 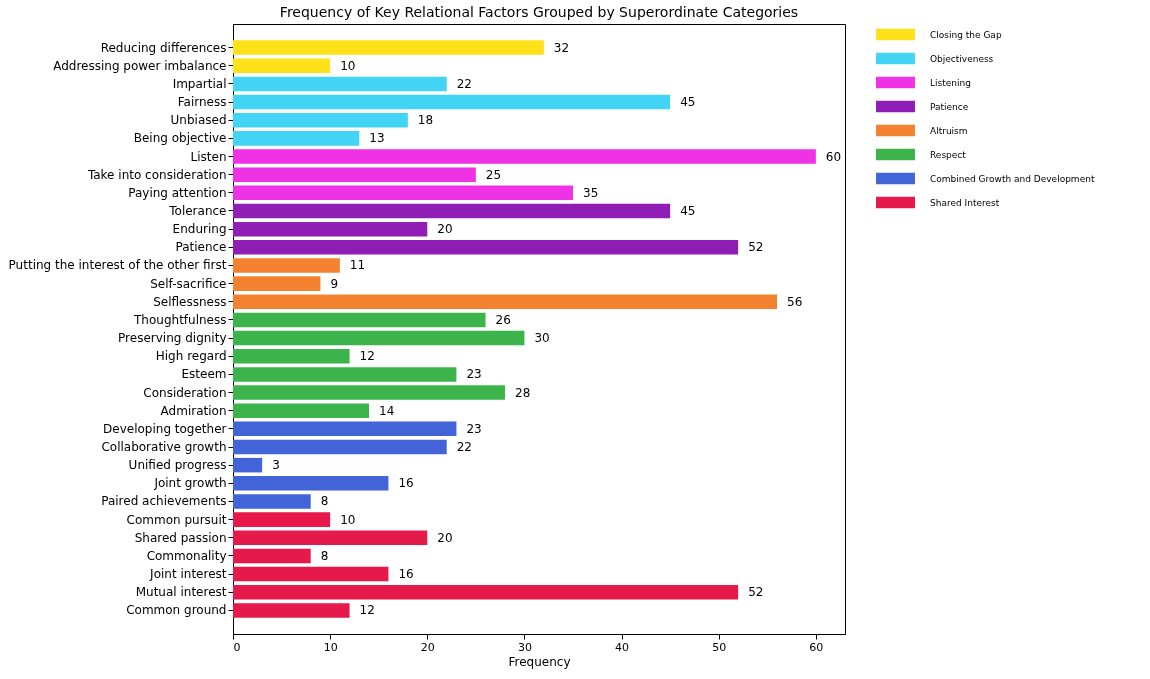 I want to click on data-label: 26, so click(x=503, y=319).